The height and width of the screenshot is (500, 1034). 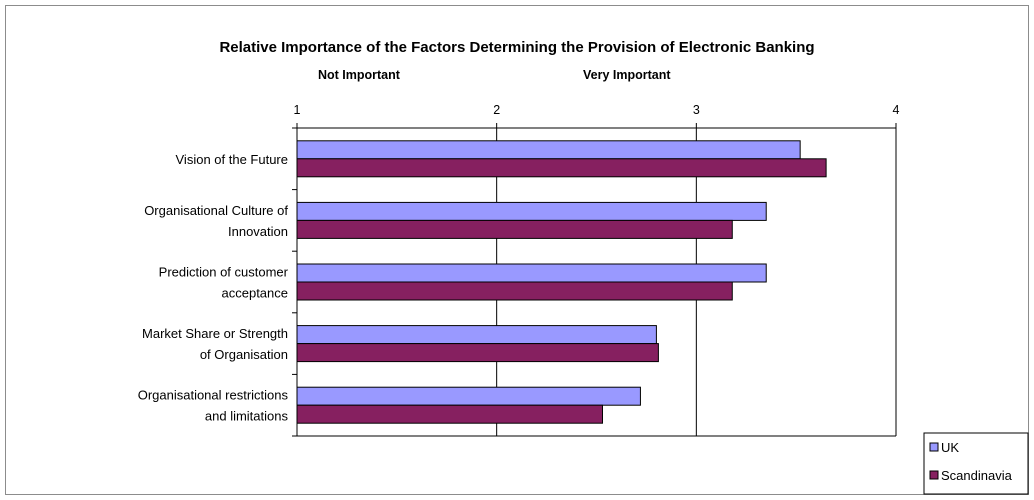 I want to click on legend: UK Scandinavia, so click(x=976, y=463).